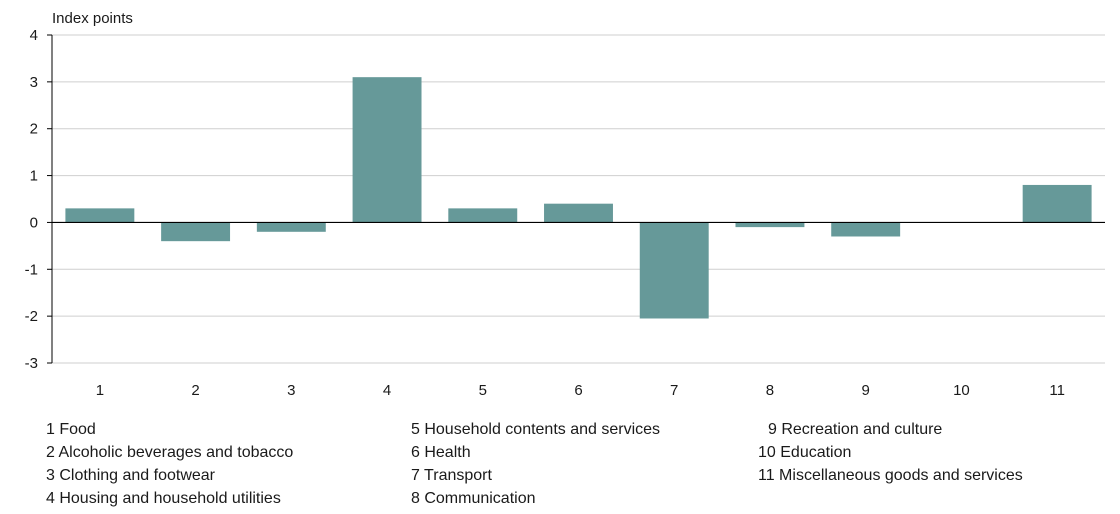  What do you see at coordinates (170, 452) in the screenshot?
I see `legend-item: 2 Alcoholic beverages and tobacco` at bounding box center [170, 452].